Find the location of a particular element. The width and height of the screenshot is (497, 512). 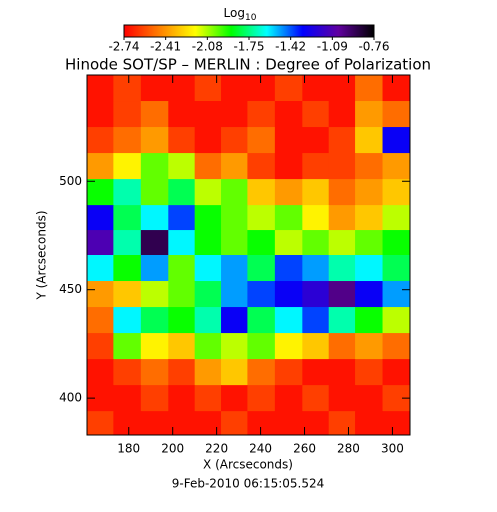

y-tick-label: 500 is located at coordinates (70, 181).